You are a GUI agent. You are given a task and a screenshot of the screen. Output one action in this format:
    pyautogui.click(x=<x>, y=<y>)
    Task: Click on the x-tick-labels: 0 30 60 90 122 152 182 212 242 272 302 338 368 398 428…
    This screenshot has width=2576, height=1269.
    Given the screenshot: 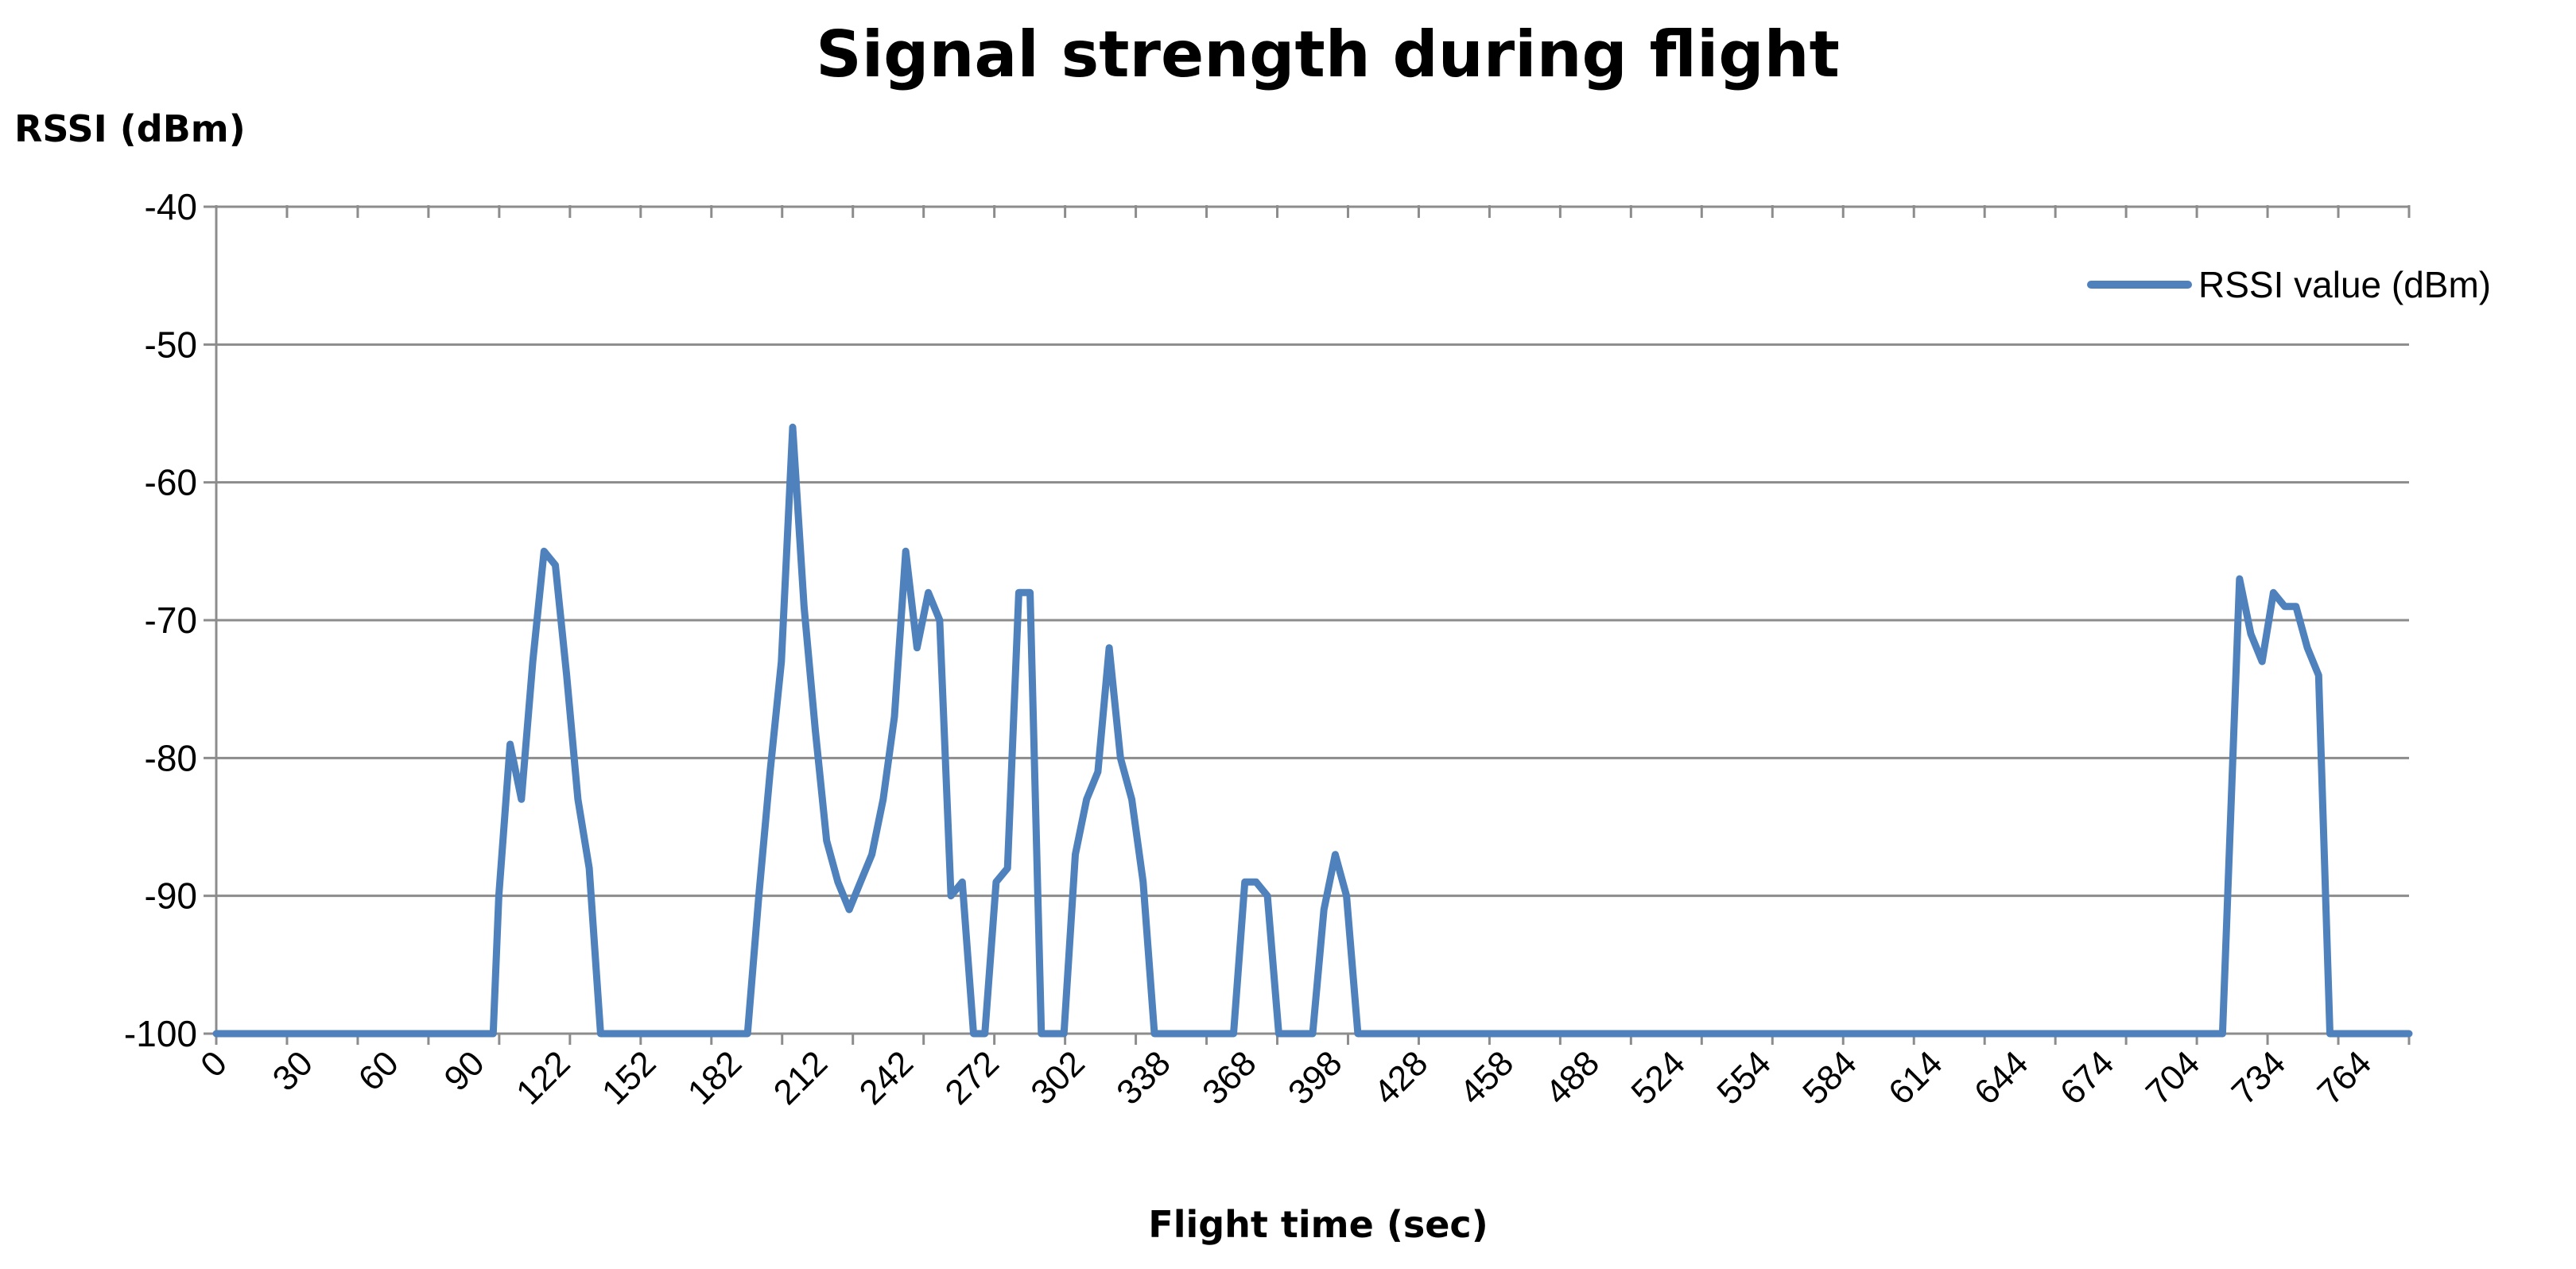 What is the action you would take?
    pyautogui.click(x=1286, y=1077)
    